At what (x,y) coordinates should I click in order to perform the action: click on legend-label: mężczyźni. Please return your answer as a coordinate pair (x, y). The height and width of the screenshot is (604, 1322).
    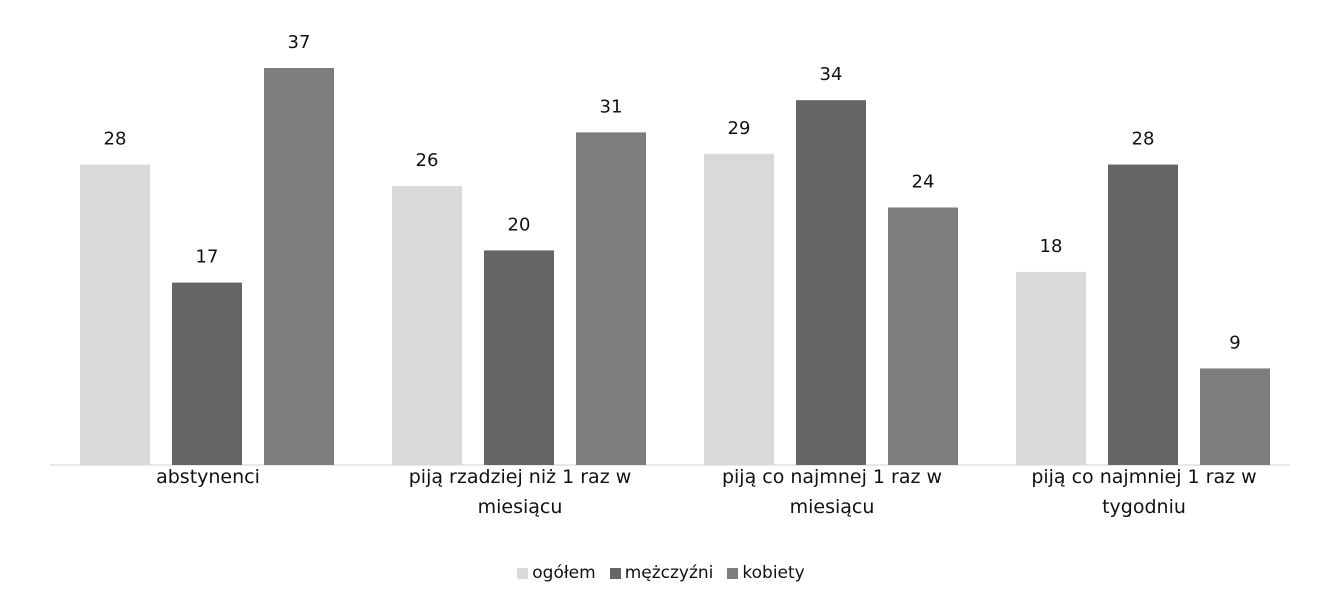
    Looking at the image, I should click on (669, 573).